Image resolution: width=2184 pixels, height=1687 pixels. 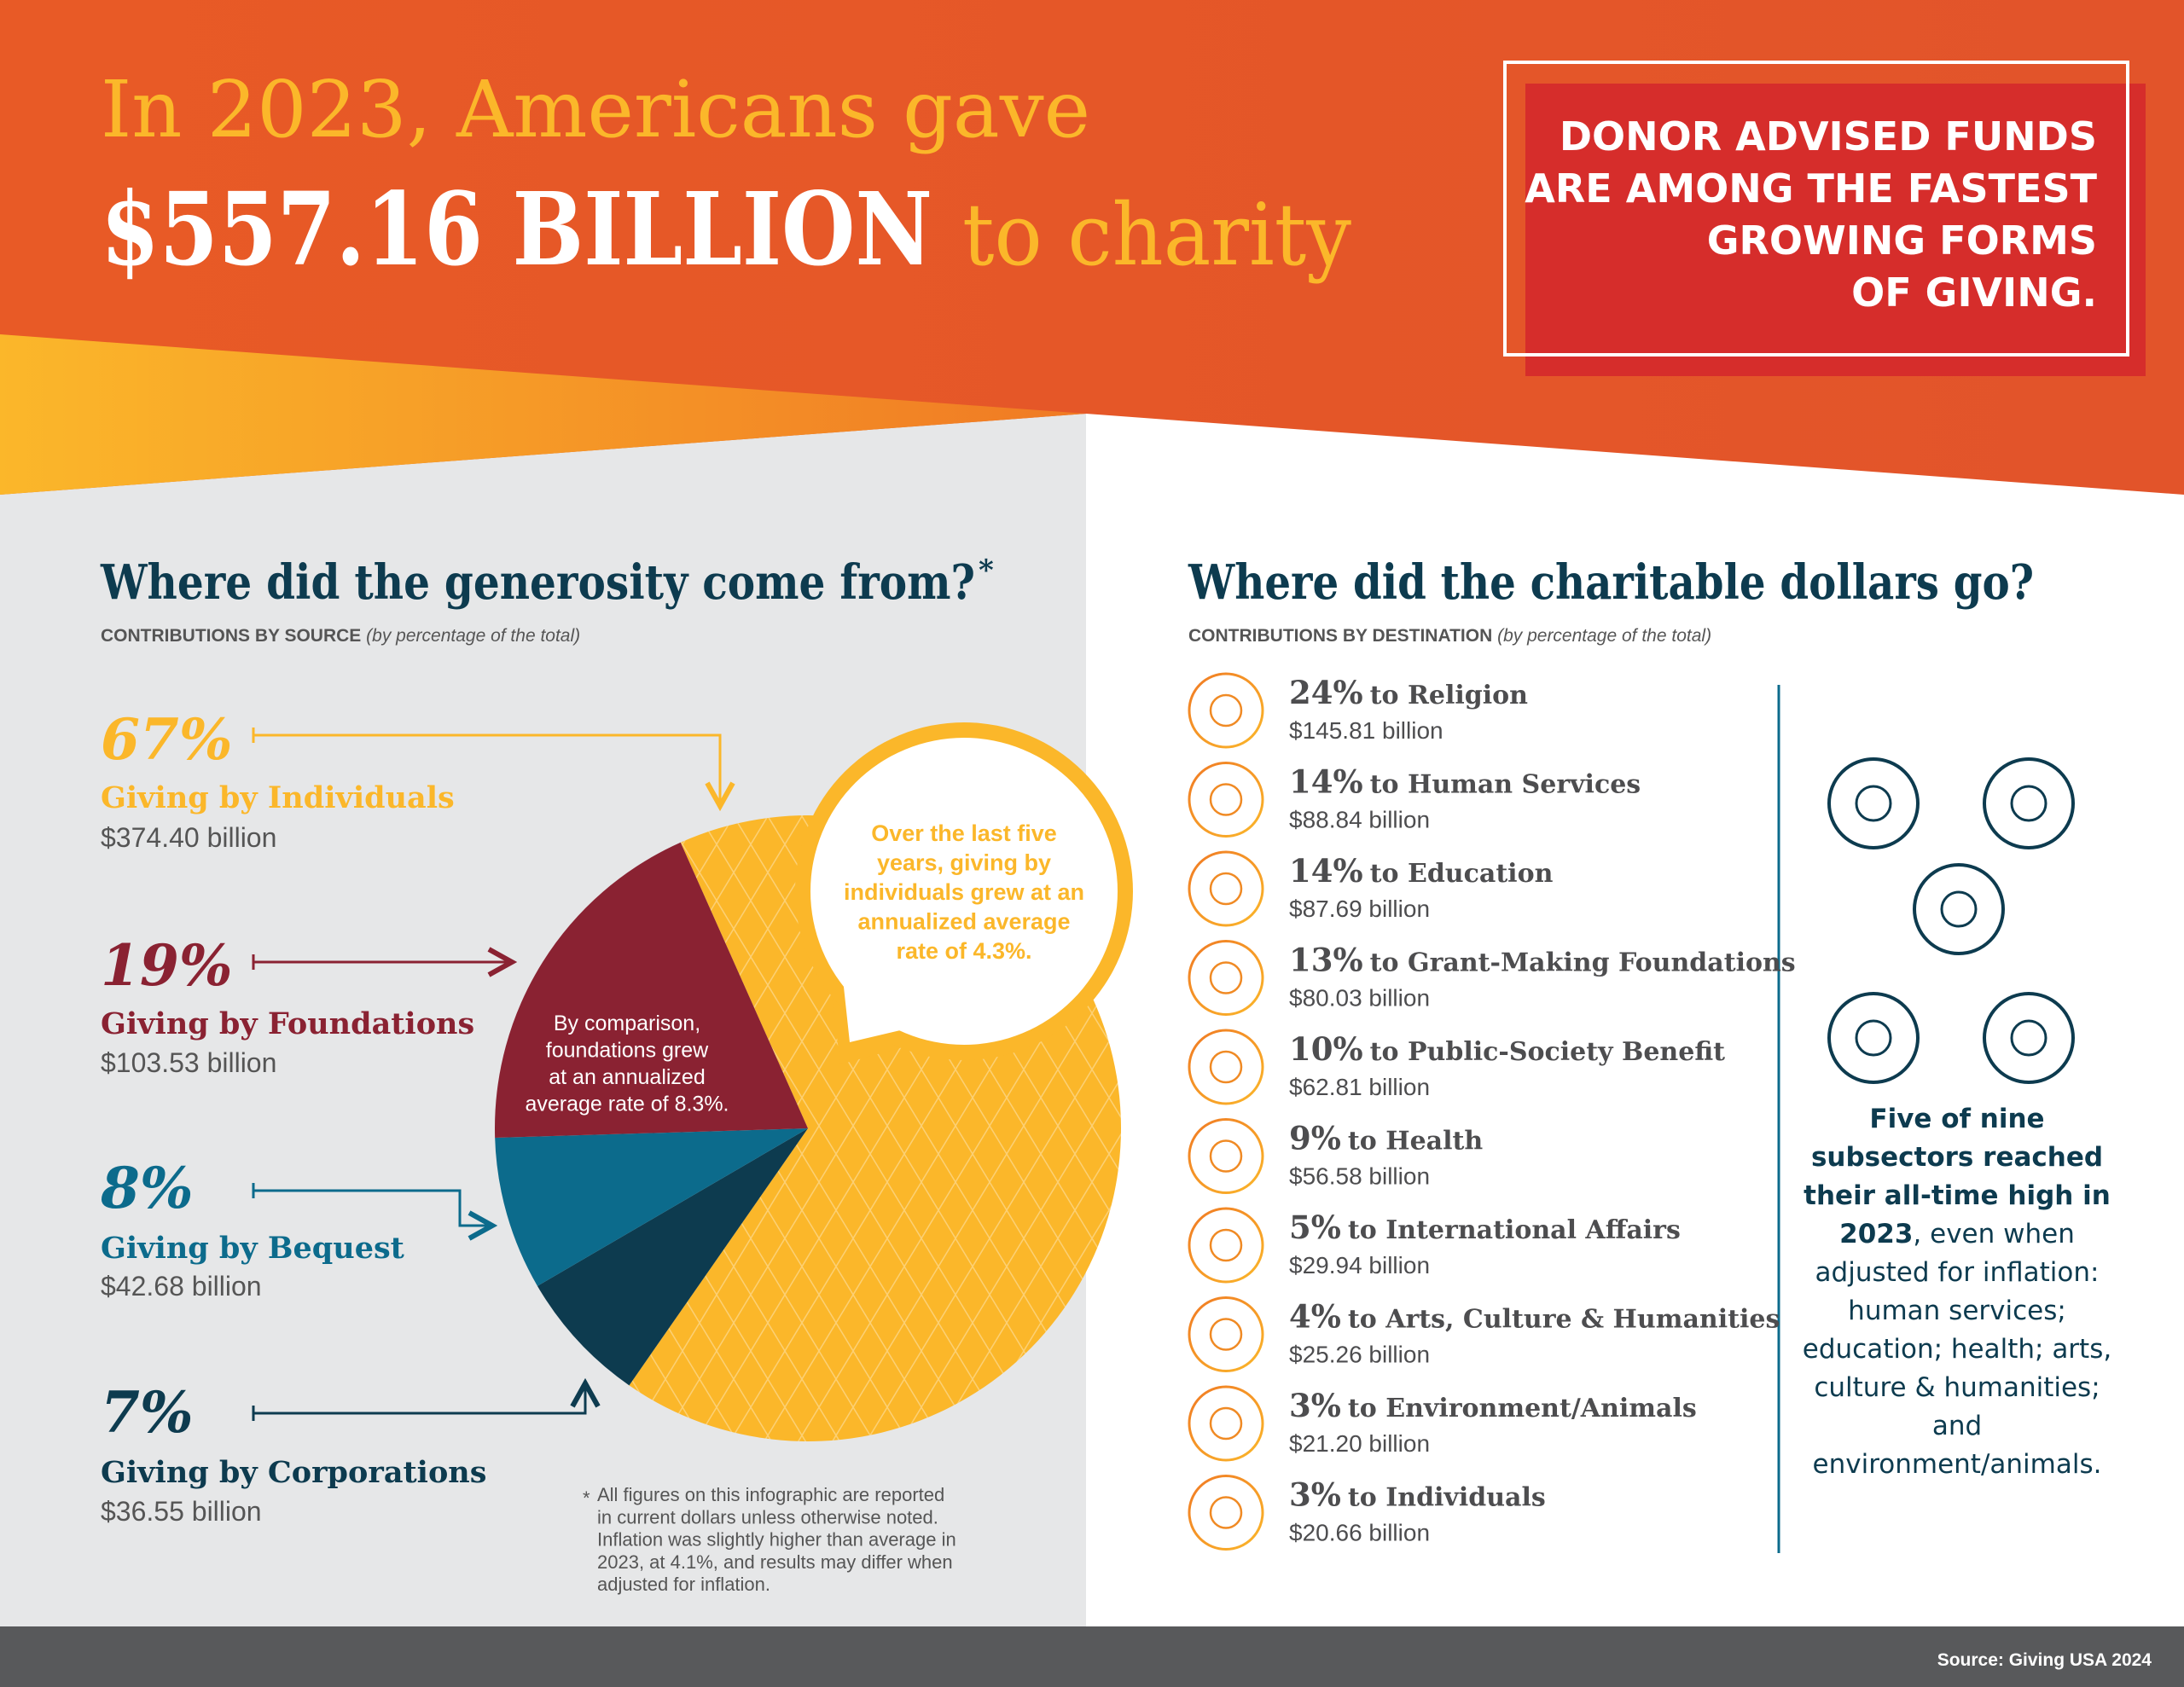 I want to click on source-amount: $103.53 billion, so click(x=188, y=1062).